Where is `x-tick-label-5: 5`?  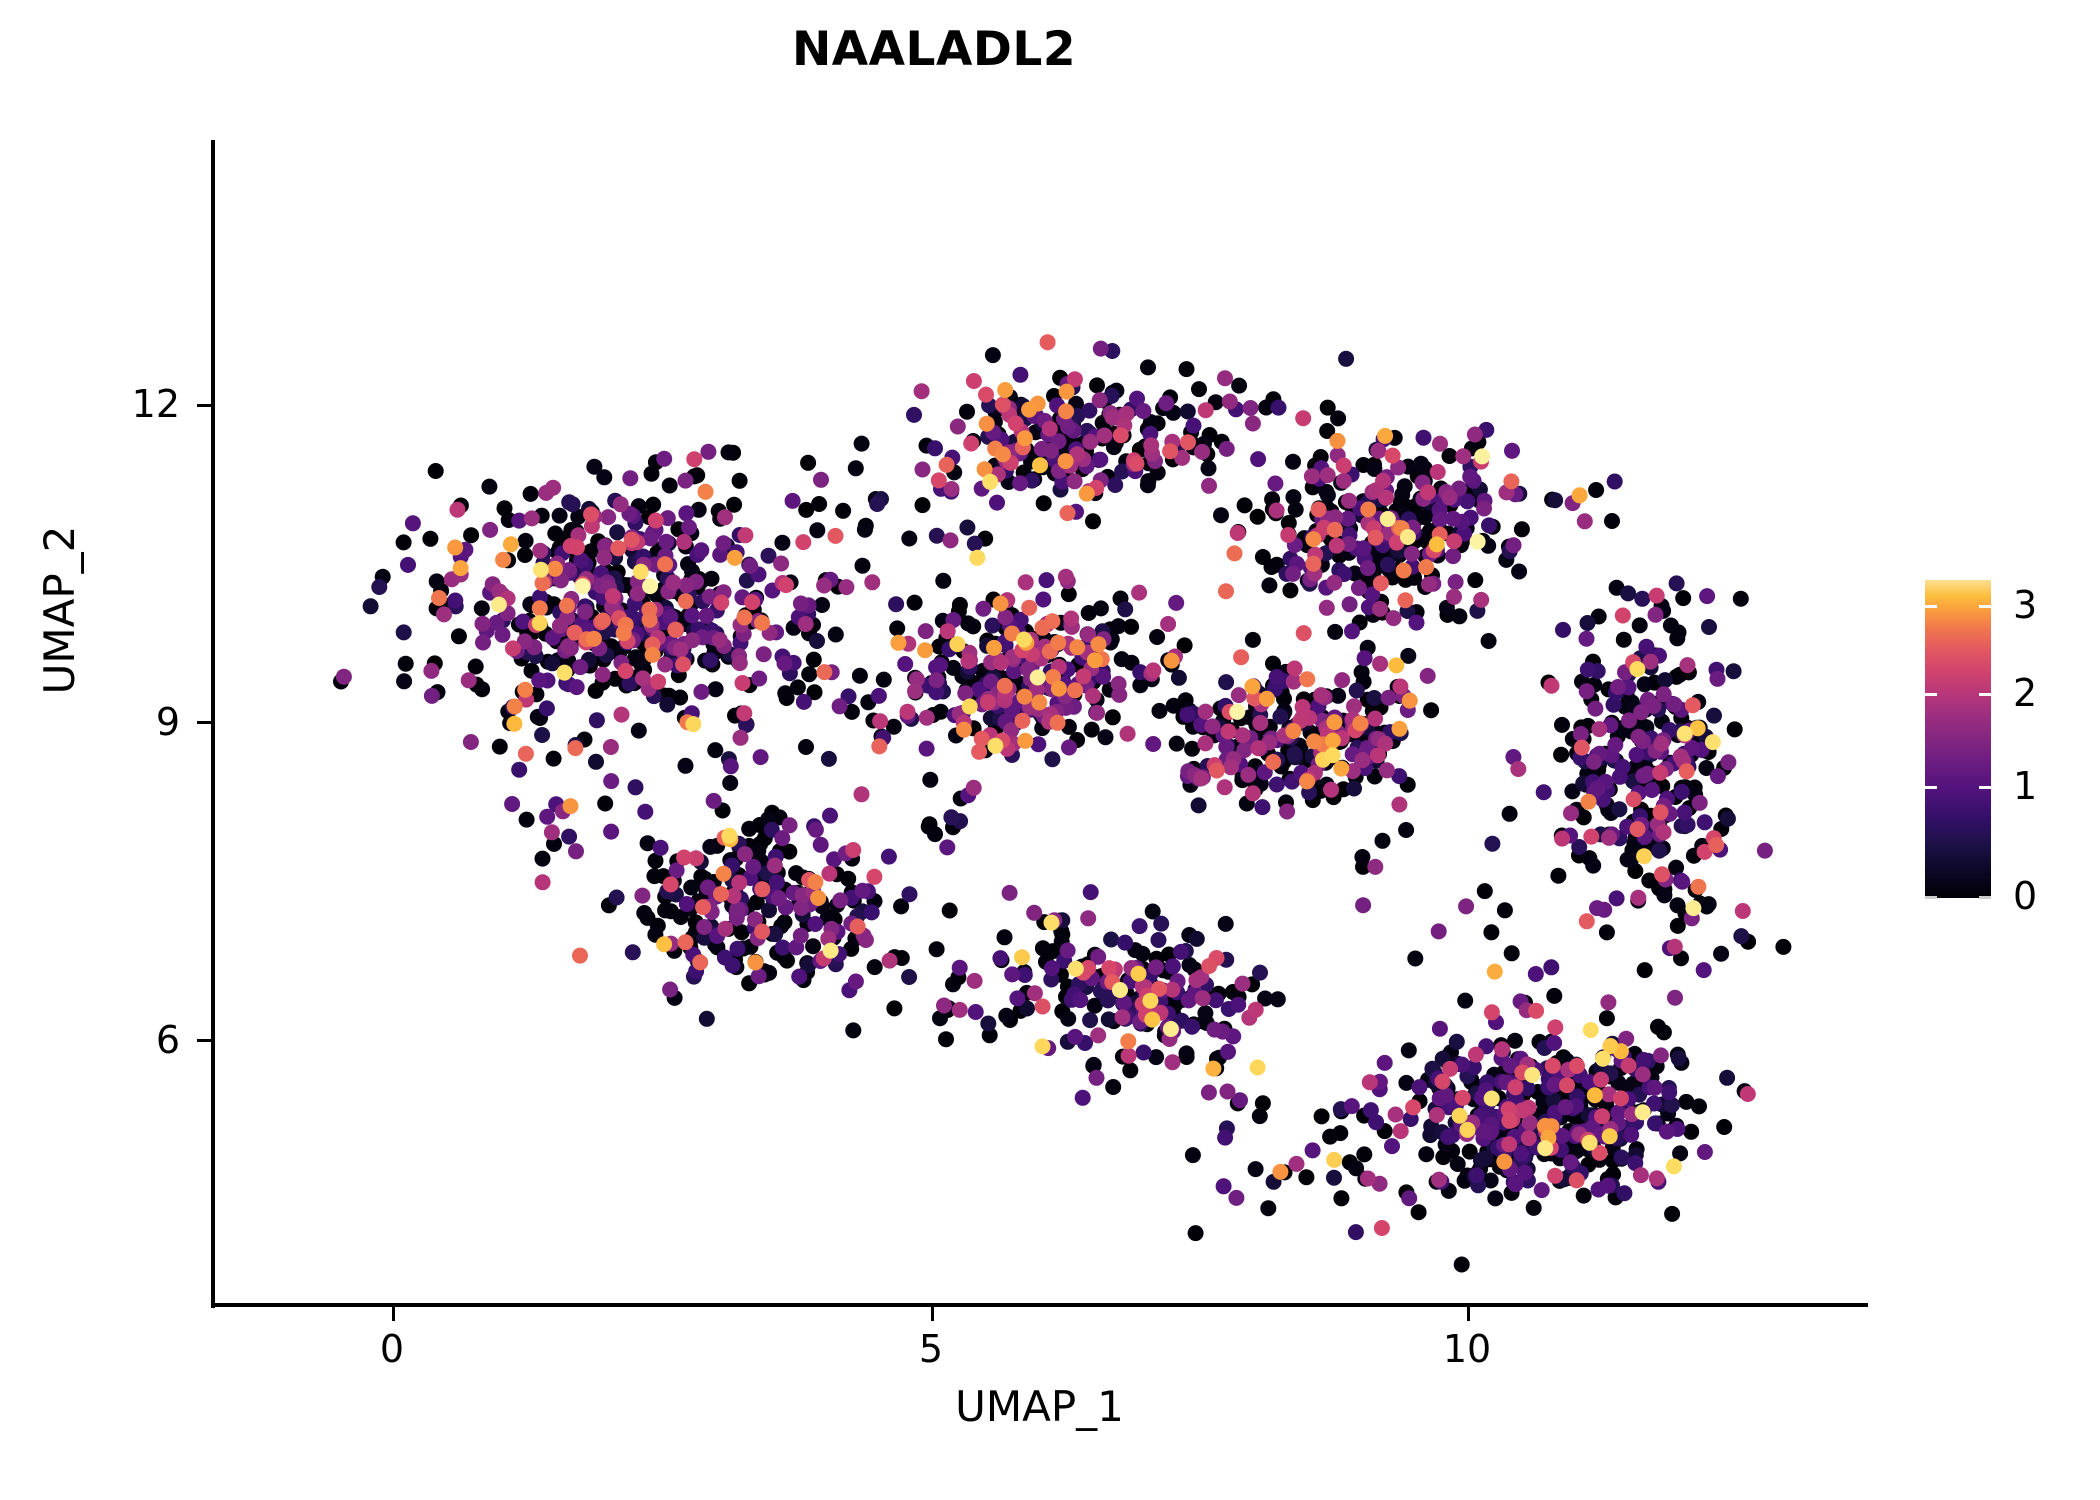
x-tick-label-5: 5 is located at coordinates (931, 1349).